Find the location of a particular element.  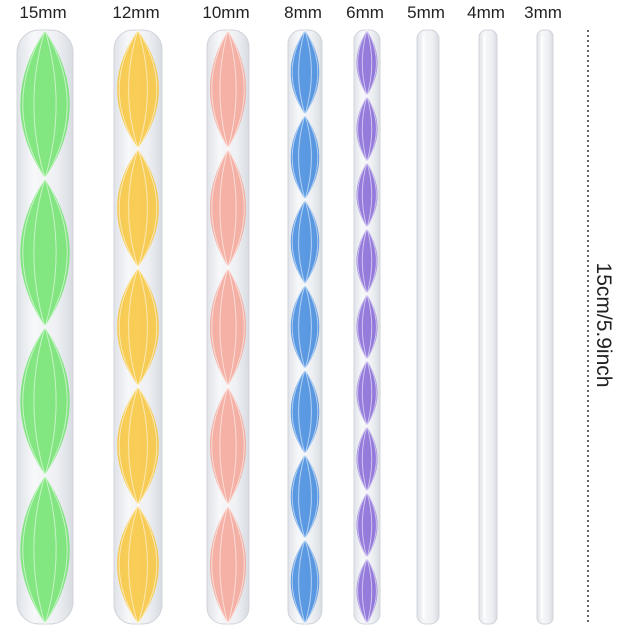

size-label: 8mm is located at coordinates (303, 12).